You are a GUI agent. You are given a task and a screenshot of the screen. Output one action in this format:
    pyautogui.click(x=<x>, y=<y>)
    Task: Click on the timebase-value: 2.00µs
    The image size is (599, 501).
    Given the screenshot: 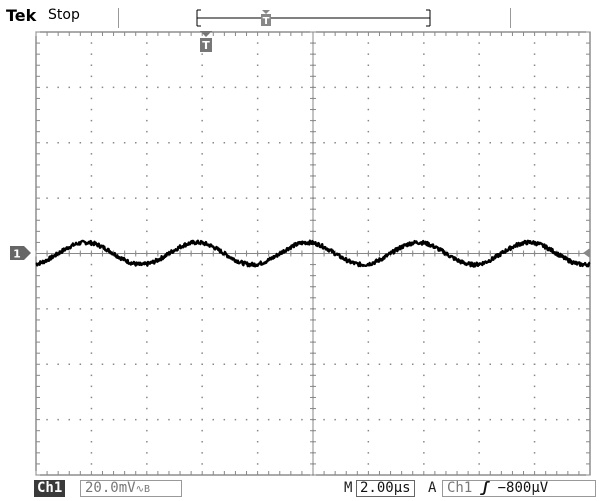 What is the action you would take?
    pyautogui.click(x=385, y=488)
    